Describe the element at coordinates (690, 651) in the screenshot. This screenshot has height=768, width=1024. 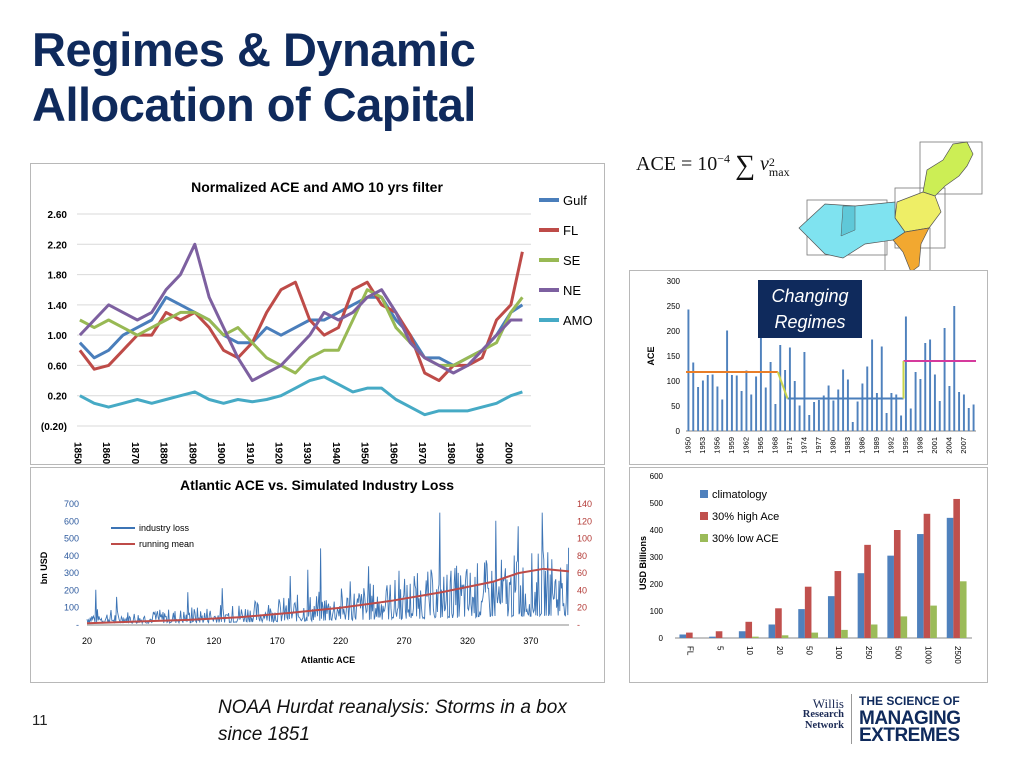
I see `chart4-x-tick: FL` at that location.